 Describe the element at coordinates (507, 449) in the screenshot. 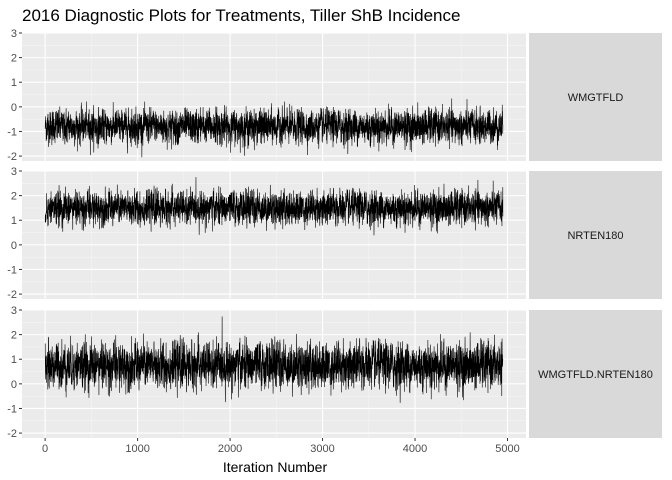

I see `x-tick-label: 5000` at that location.